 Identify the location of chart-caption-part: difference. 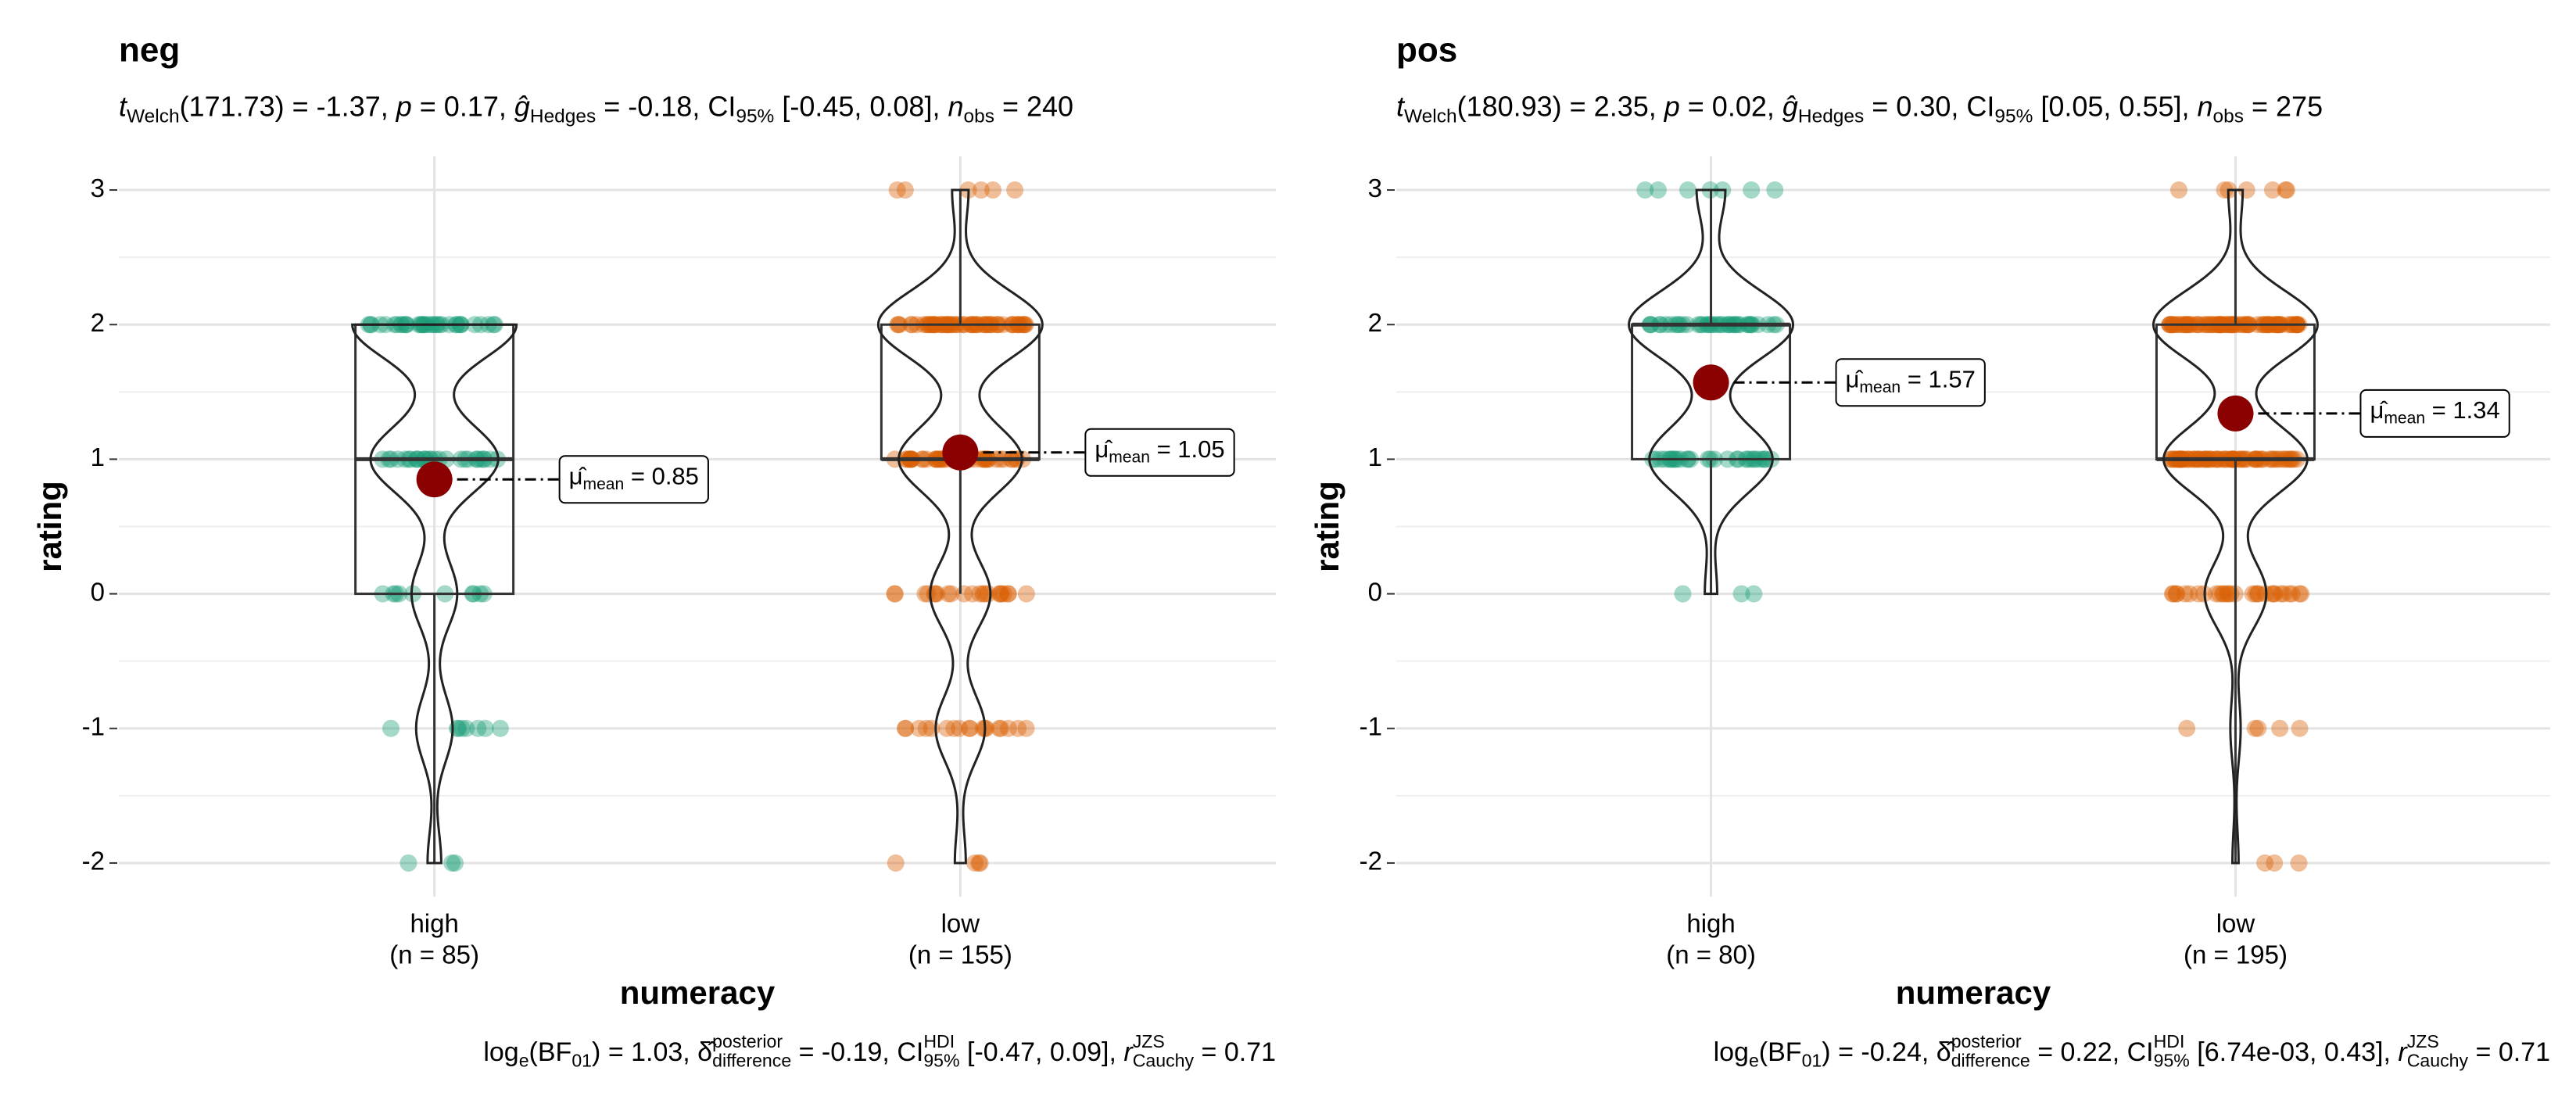
(1990, 1060).